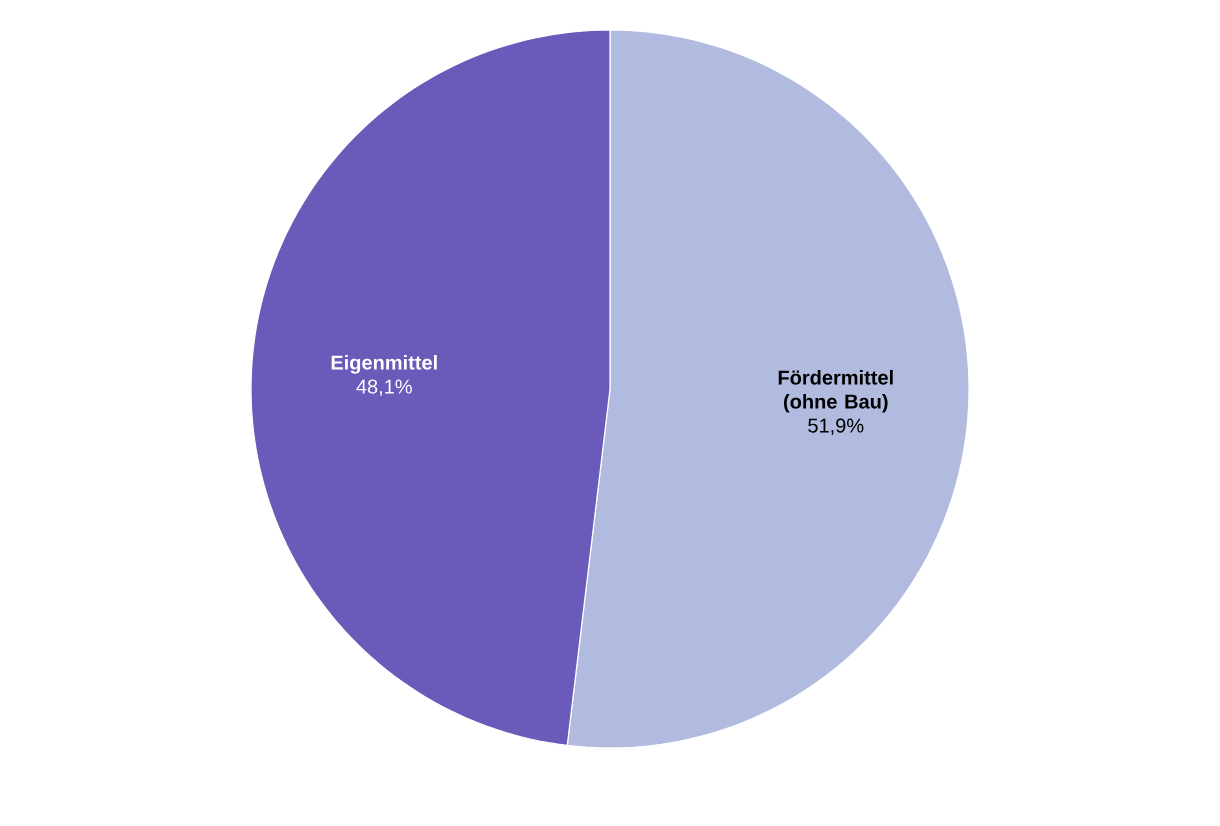 The height and width of the screenshot is (826, 1220). What do you see at coordinates (384, 364) in the screenshot?
I see `slice-label: Eigenmittel` at bounding box center [384, 364].